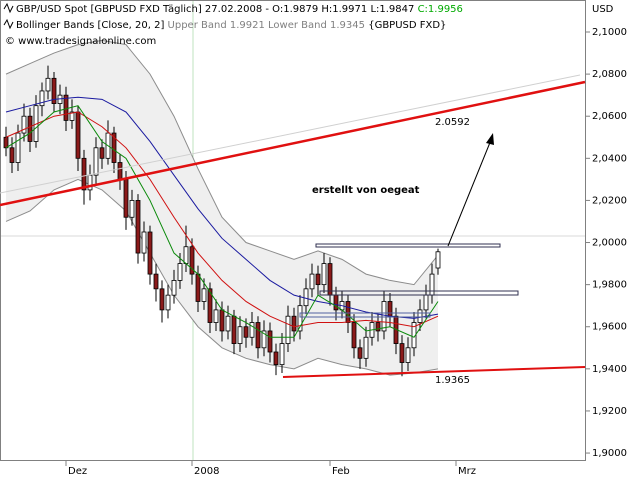 This screenshot has height=480, width=640. What do you see at coordinates (366, 190) in the screenshot?
I see `annotation: erstellt von oegeat` at bounding box center [366, 190].